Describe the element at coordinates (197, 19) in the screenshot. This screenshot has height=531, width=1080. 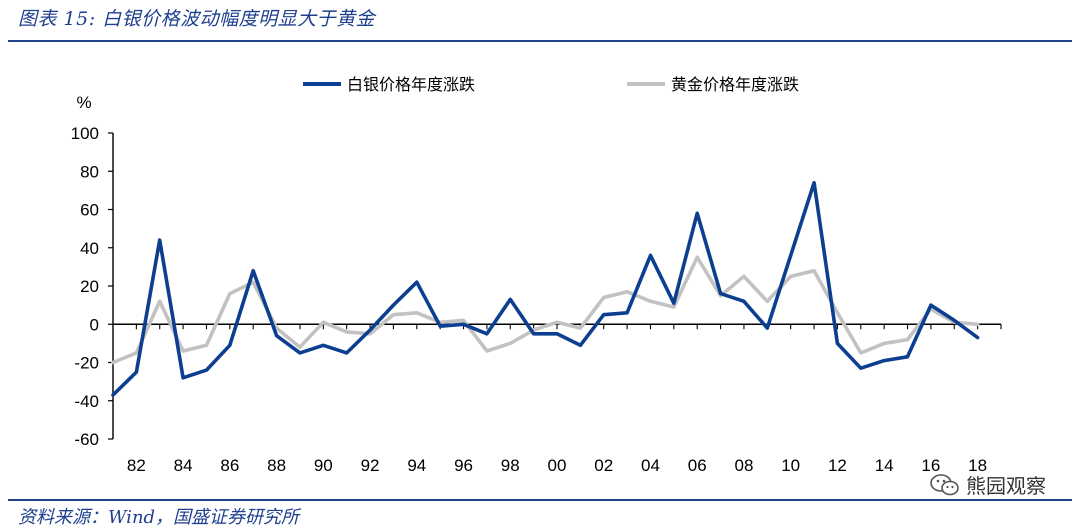
I see `figure-title: 图表 15: 白银价格波动幅度明显大于黄金` at that location.